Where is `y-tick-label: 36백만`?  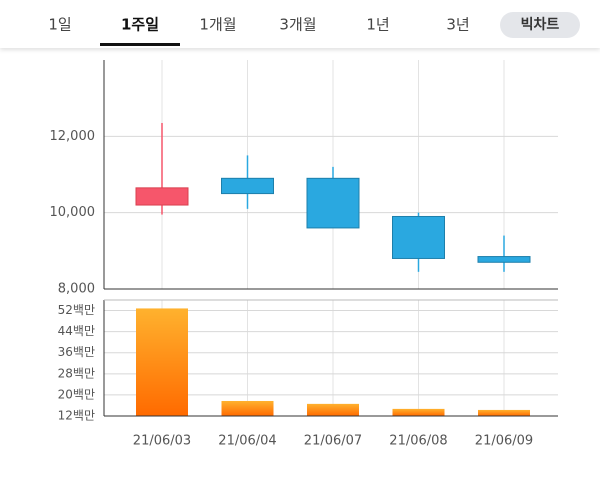 y-tick-label: 36백만 is located at coordinates (76, 352).